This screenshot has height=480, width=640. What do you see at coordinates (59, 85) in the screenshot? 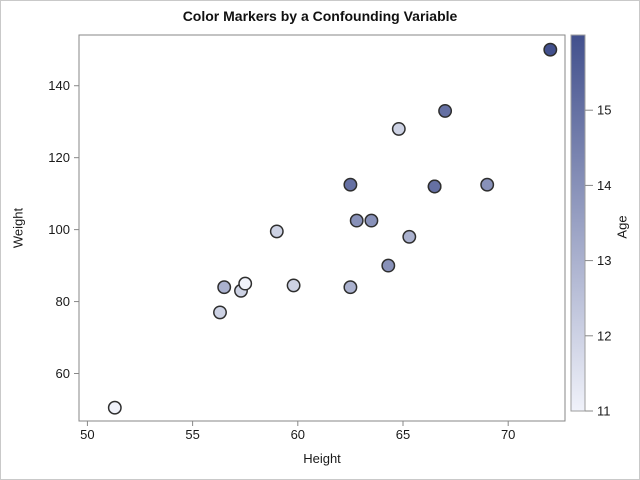
I see `y-axis-tick-label: 140` at bounding box center [59, 85].